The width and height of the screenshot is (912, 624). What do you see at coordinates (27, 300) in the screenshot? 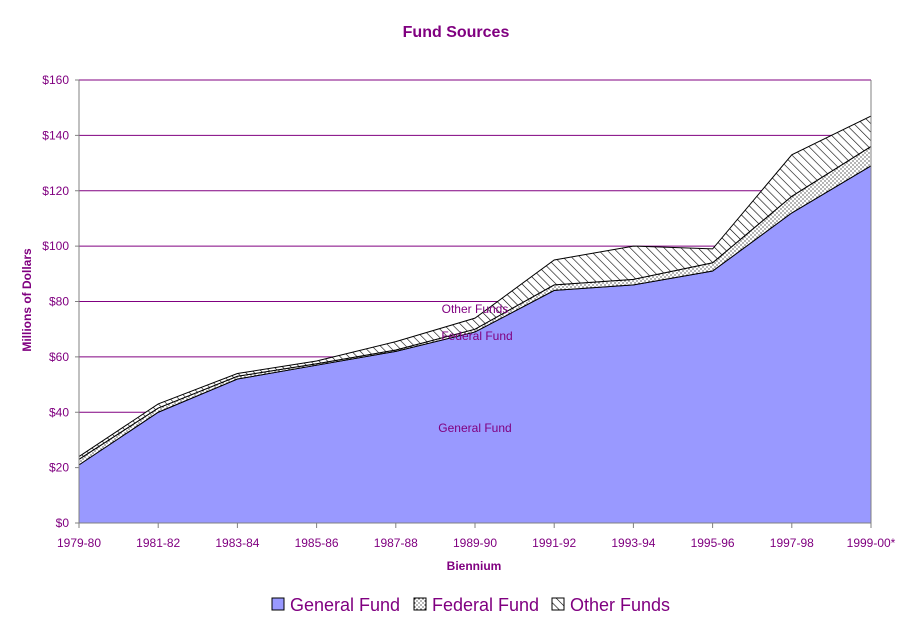
I see `y-axis-label: Millions of Dollars` at bounding box center [27, 300].